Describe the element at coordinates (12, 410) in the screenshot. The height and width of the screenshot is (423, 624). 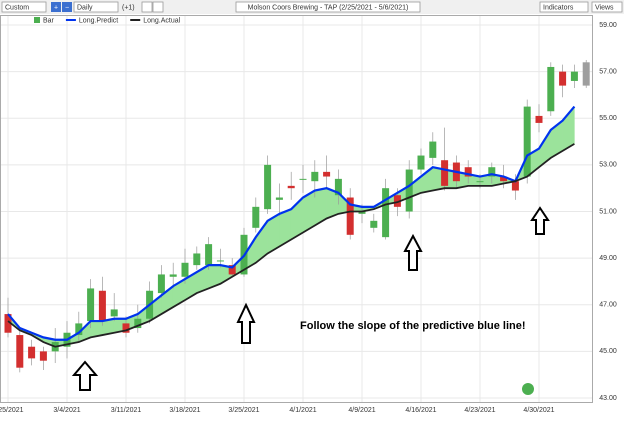
I see `x-tick-label: 2/25/2021` at that location.